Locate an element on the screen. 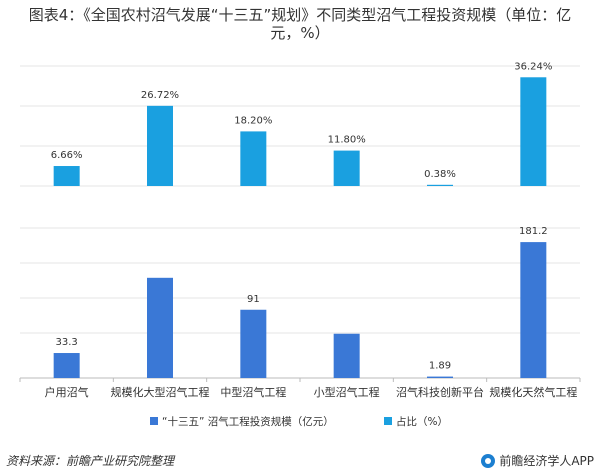 Image resolution: width=600 pixels, height=476 pixels. x-tick-label-2: 中型沼气工程 is located at coordinates (253, 392).